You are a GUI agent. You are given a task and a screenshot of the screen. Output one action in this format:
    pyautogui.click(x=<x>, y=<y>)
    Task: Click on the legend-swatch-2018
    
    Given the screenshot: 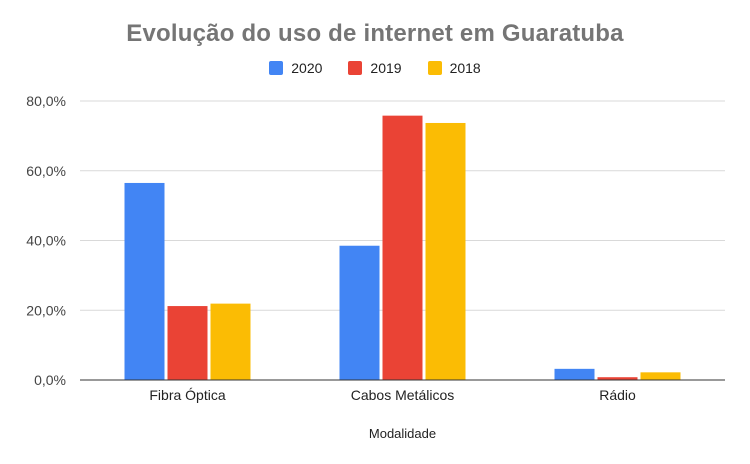 What is the action you would take?
    pyautogui.click(x=434, y=68)
    